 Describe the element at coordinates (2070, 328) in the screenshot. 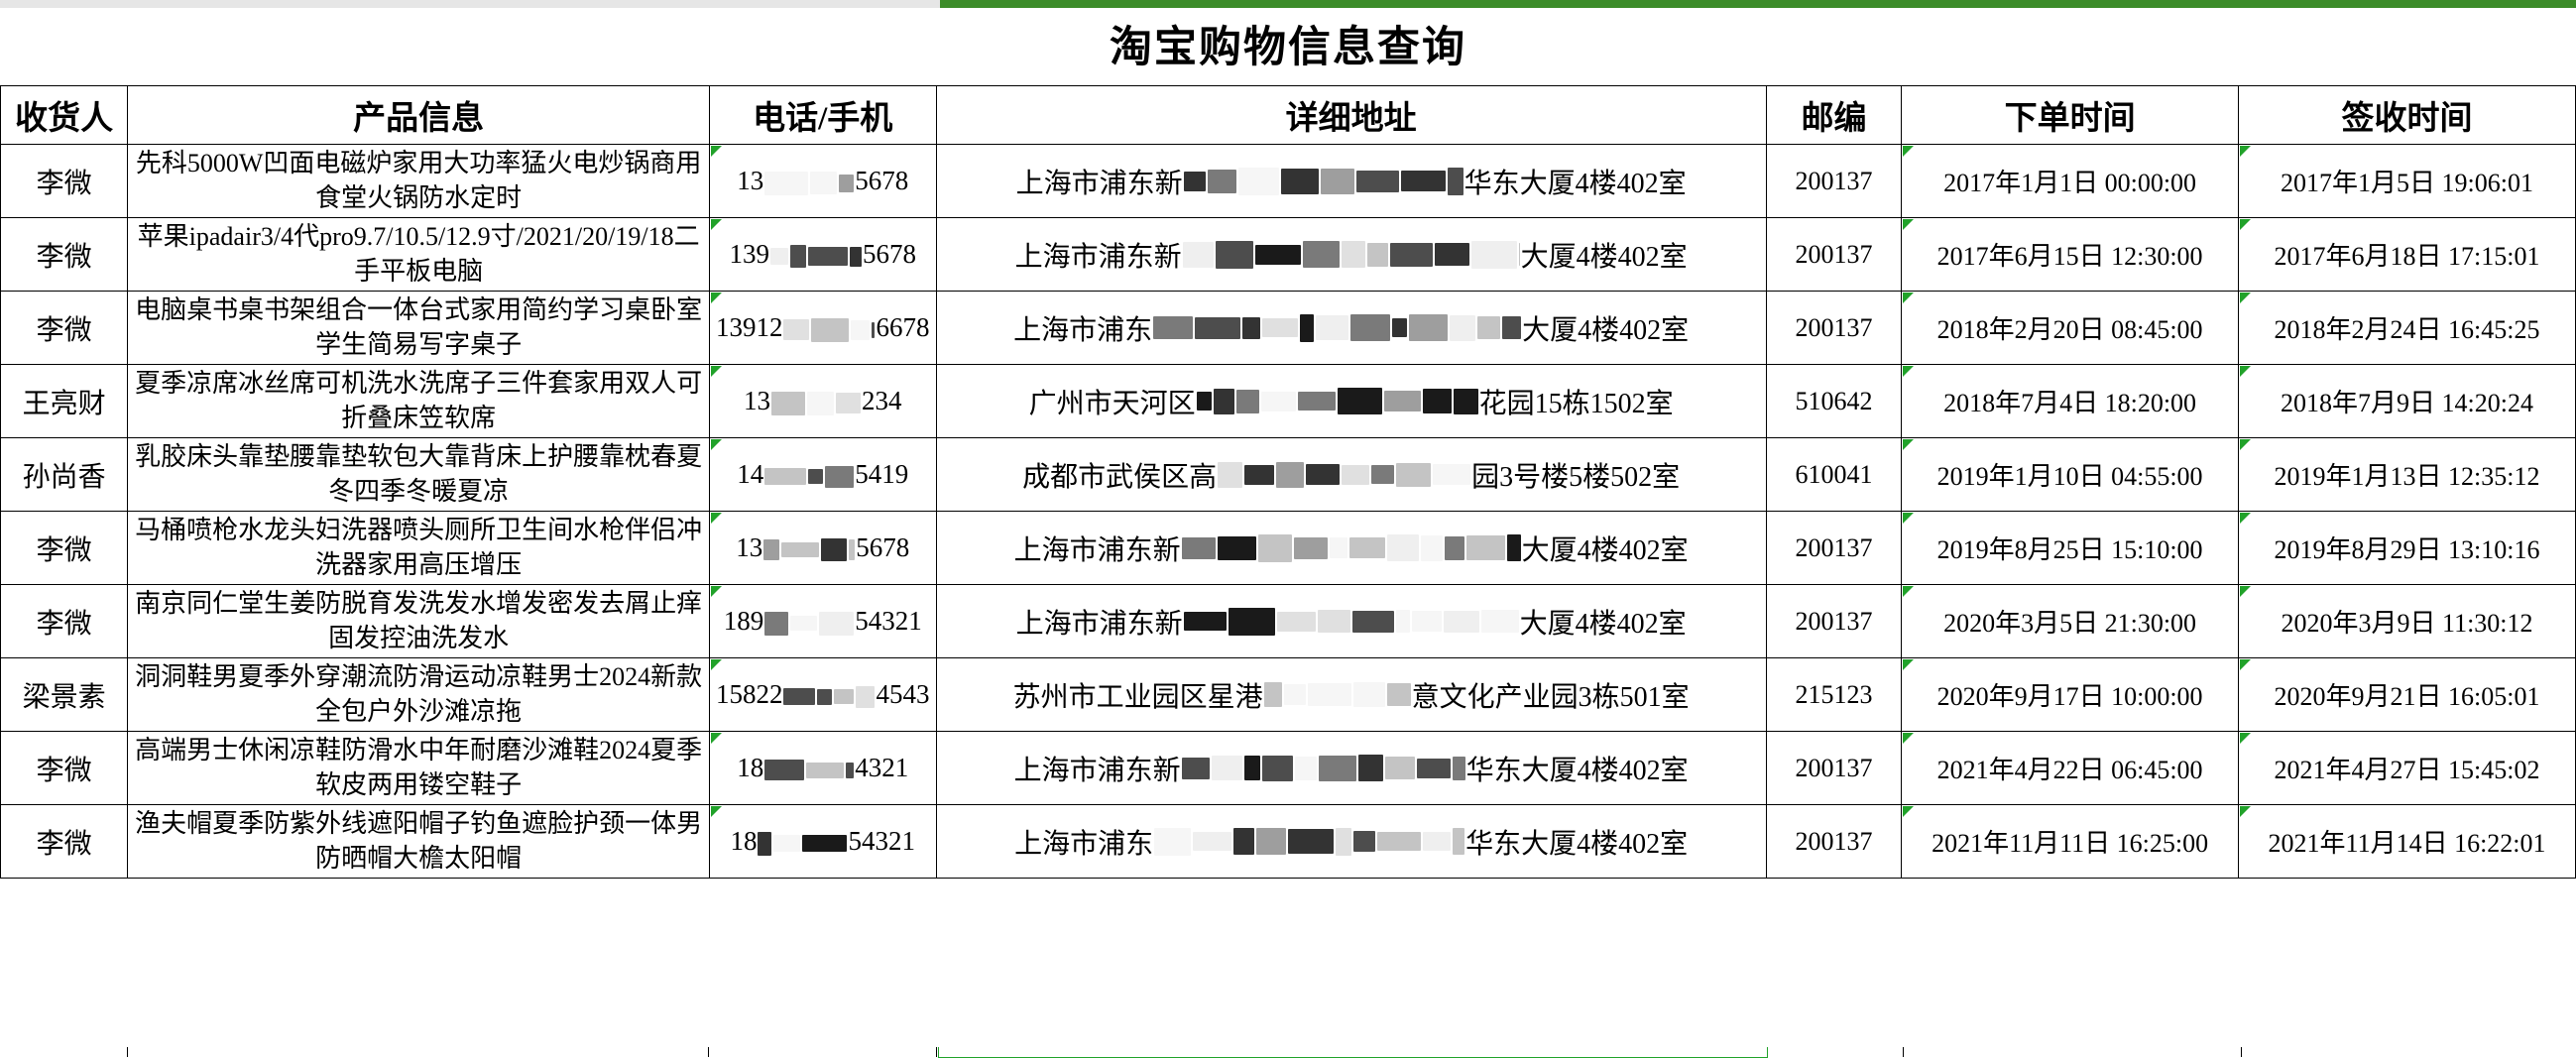

I see `cell-order-time: 2018年2月20日 08:45:00` at that location.